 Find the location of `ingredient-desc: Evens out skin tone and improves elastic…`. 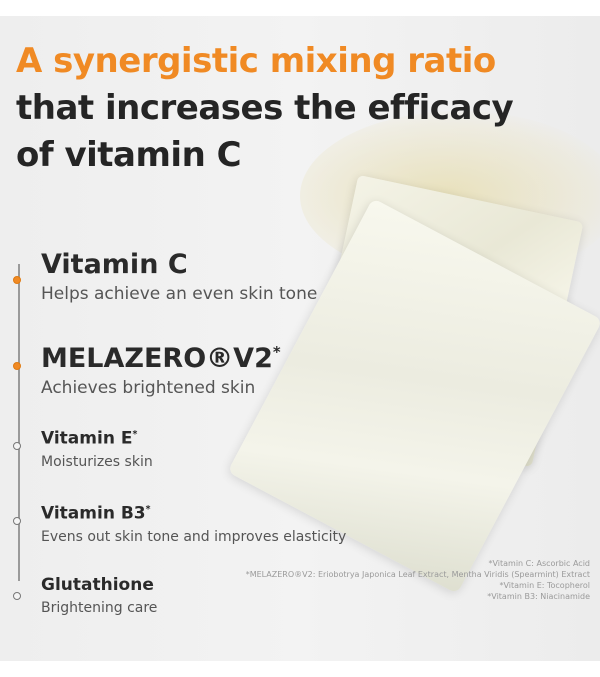

ingredient-desc: Evens out skin tone and improves elastic… is located at coordinates (194, 536).